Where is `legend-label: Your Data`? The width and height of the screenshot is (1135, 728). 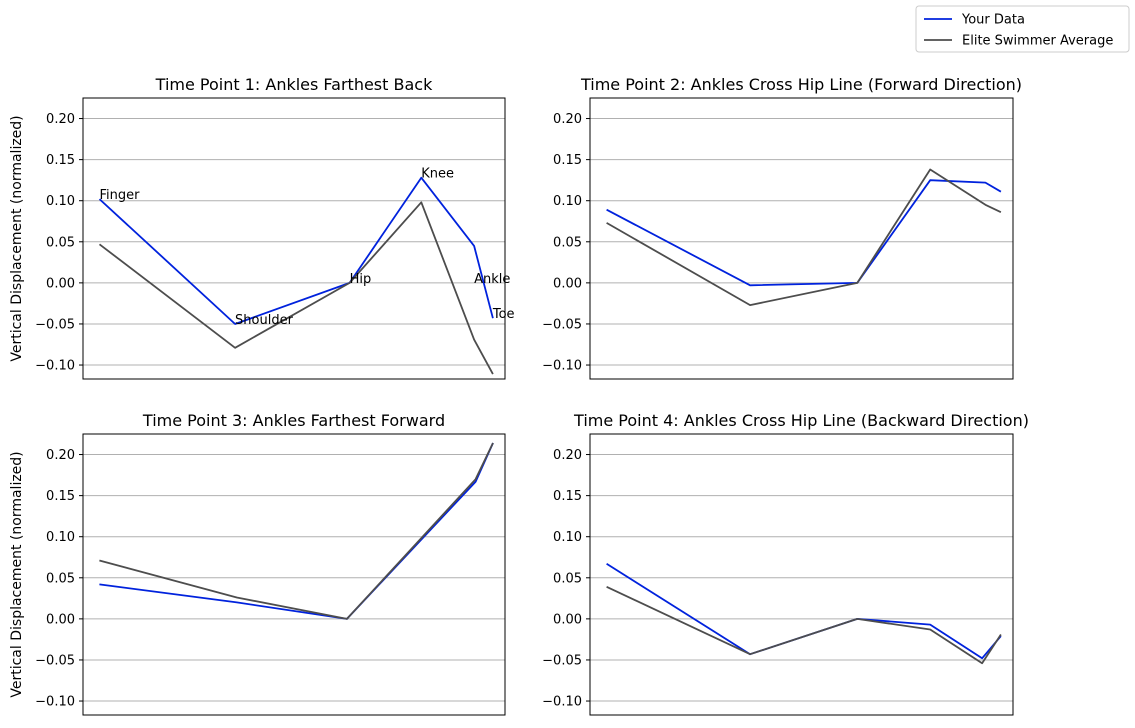
legend-label: Your Data is located at coordinates (993, 20).